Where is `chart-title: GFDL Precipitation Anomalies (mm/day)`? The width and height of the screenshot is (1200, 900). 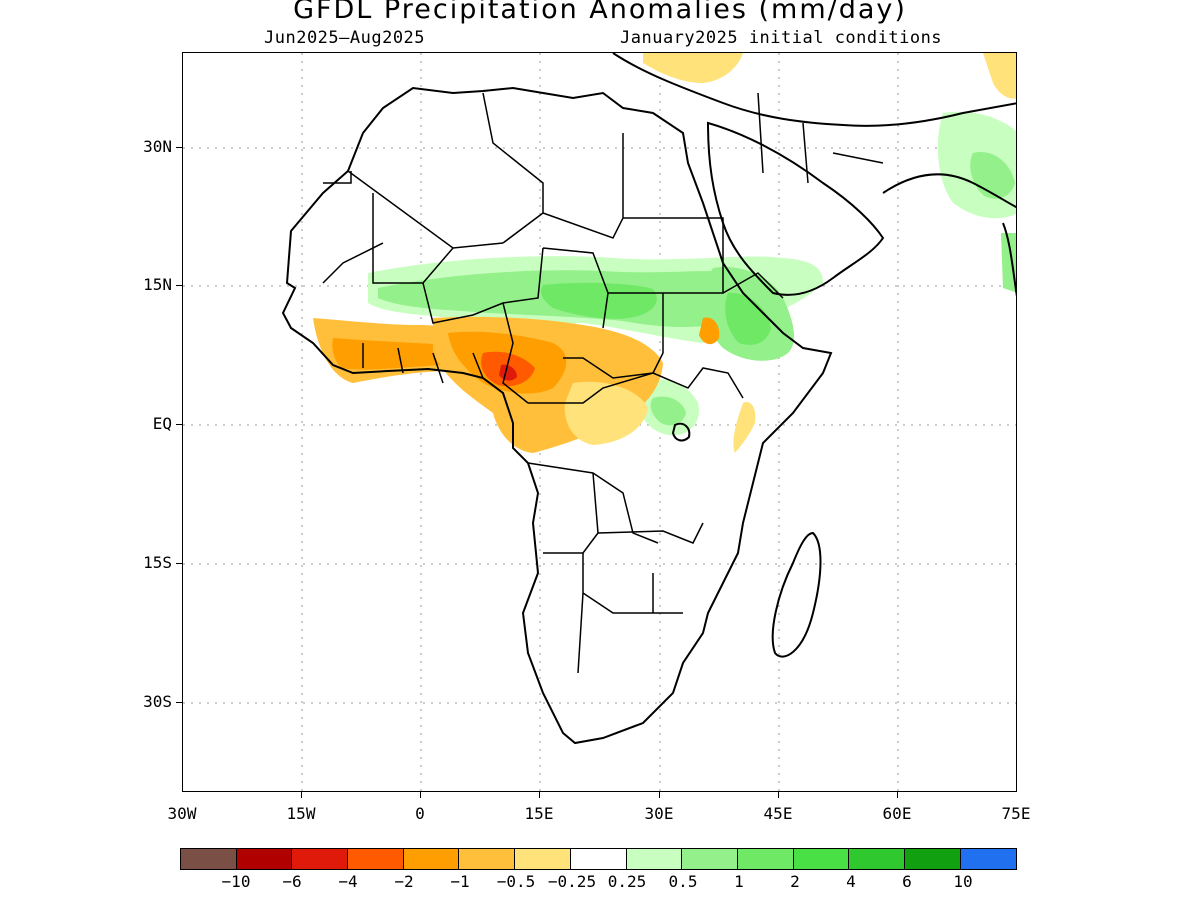 chart-title: GFDL Precipitation Anomalies (mm/day) is located at coordinates (600, 12).